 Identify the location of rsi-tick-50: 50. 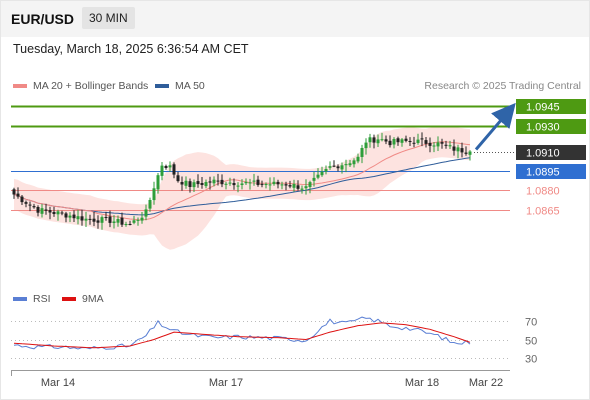
(531, 342).